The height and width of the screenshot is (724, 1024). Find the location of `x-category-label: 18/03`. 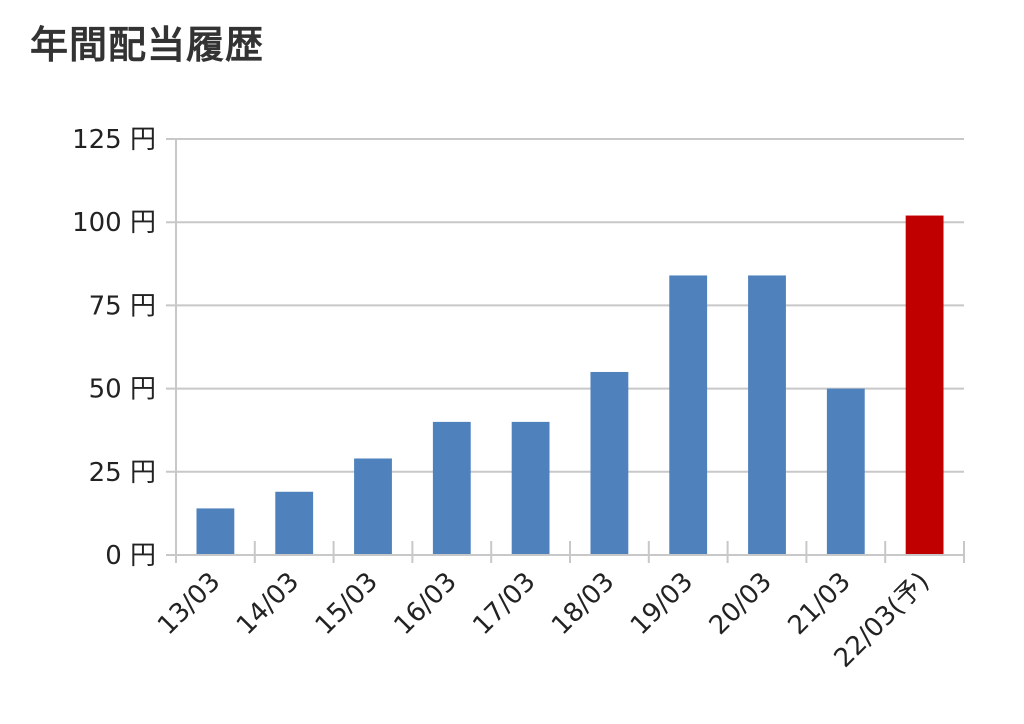

x-category-label: 18/03 is located at coordinates (583, 604).